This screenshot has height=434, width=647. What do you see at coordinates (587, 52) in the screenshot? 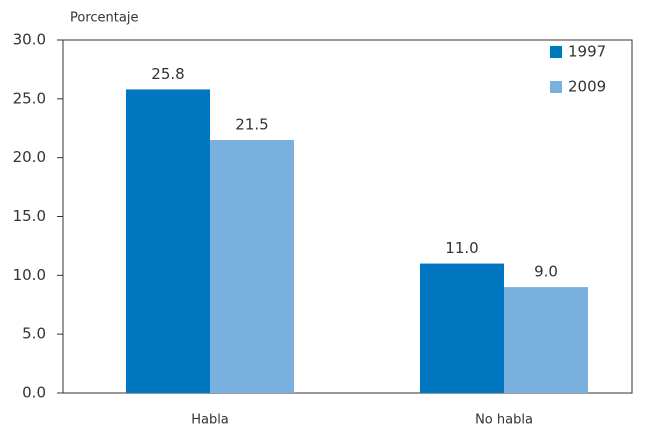
I see `legend-label: 1997` at bounding box center [587, 52].